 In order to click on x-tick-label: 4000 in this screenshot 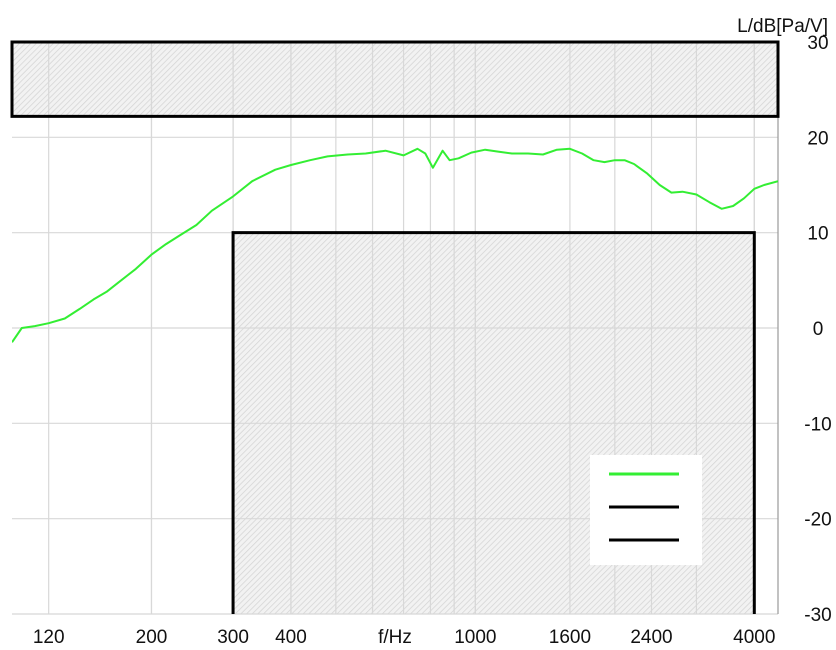, I will do `click(754, 637)`.